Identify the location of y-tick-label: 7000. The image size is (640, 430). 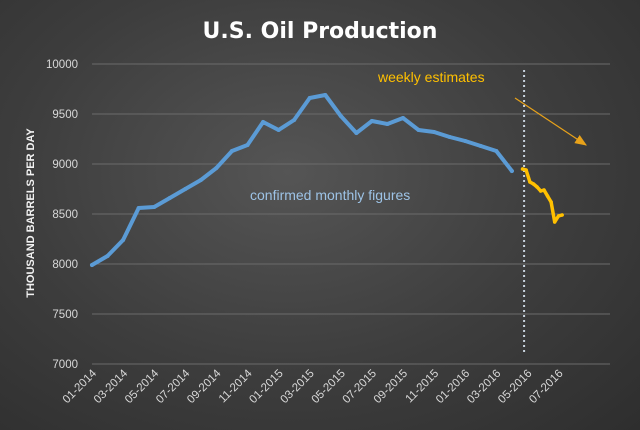
(65, 365).